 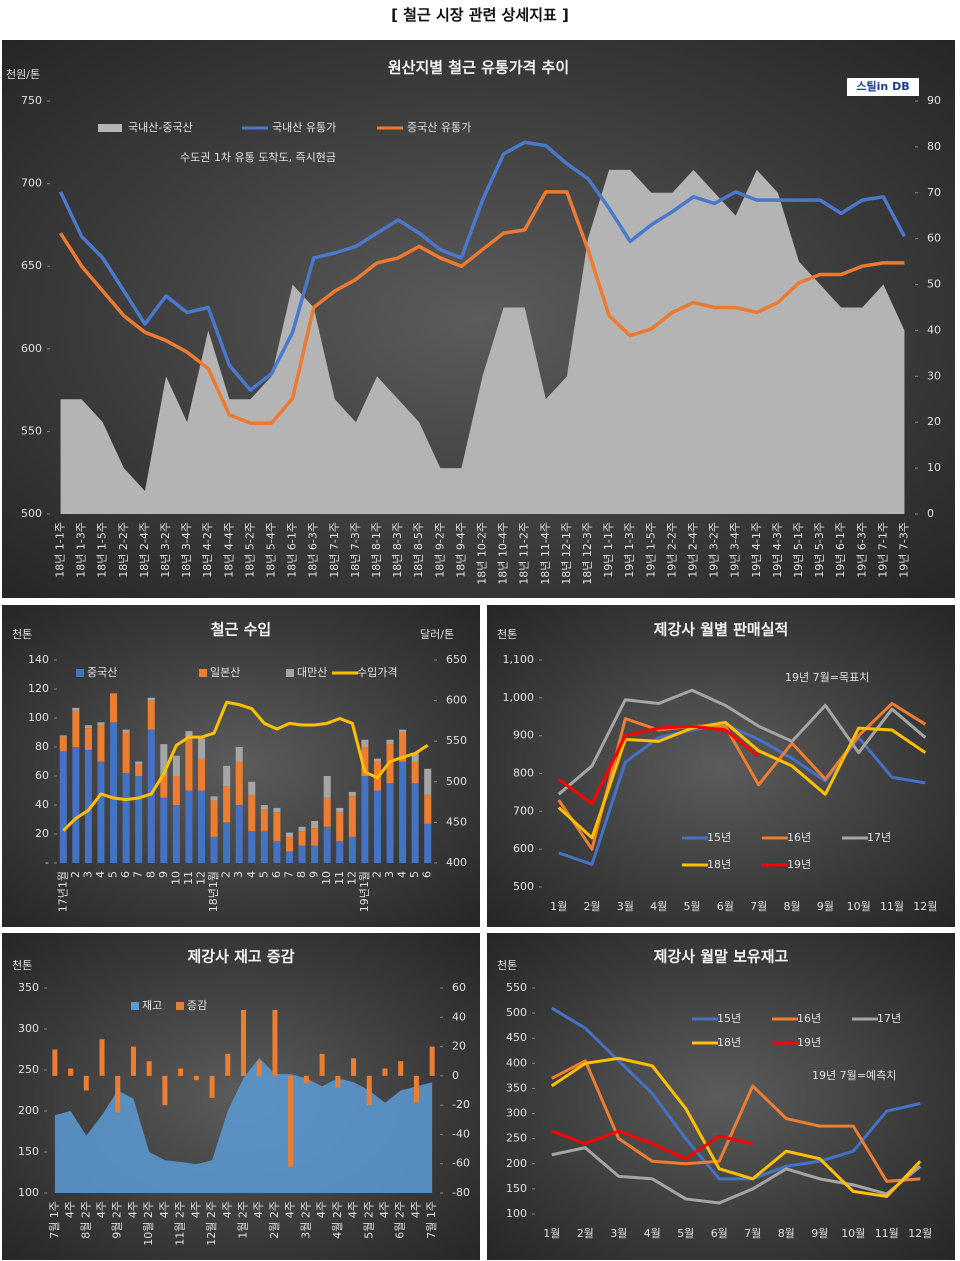 What do you see at coordinates (228, 550) in the screenshot?
I see `x-tick-label: 18년 4-4주` at bounding box center [228, 550].